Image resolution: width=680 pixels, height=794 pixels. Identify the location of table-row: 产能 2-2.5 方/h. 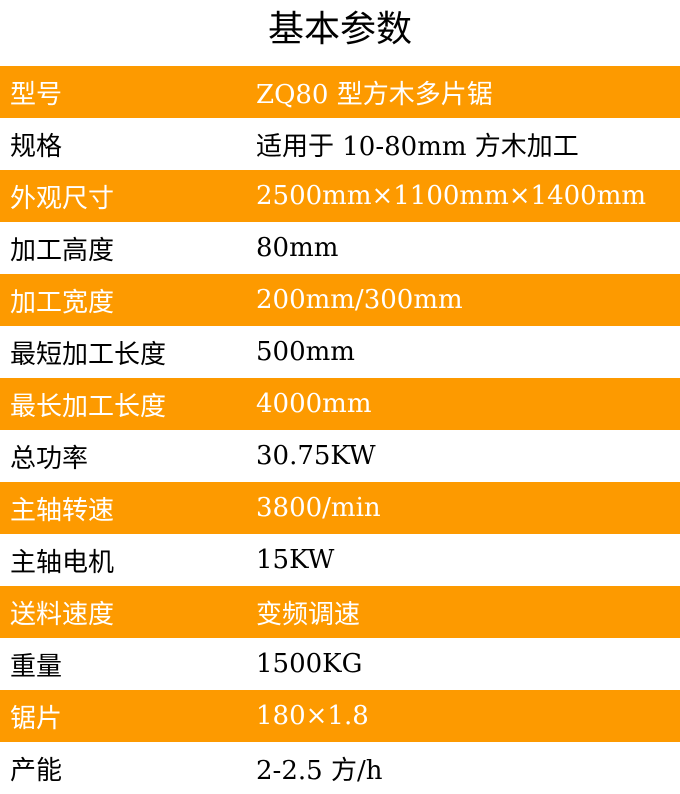
(340, 768).